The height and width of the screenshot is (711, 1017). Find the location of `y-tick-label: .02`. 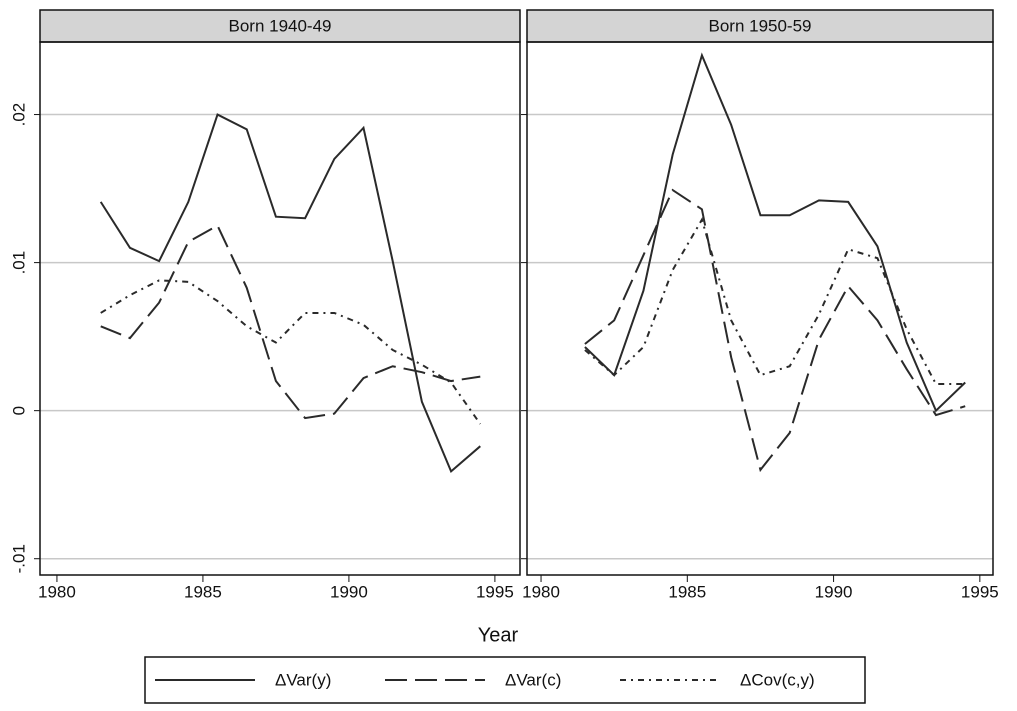

y-tick-label: .02 is located at coordinates (18, 115).